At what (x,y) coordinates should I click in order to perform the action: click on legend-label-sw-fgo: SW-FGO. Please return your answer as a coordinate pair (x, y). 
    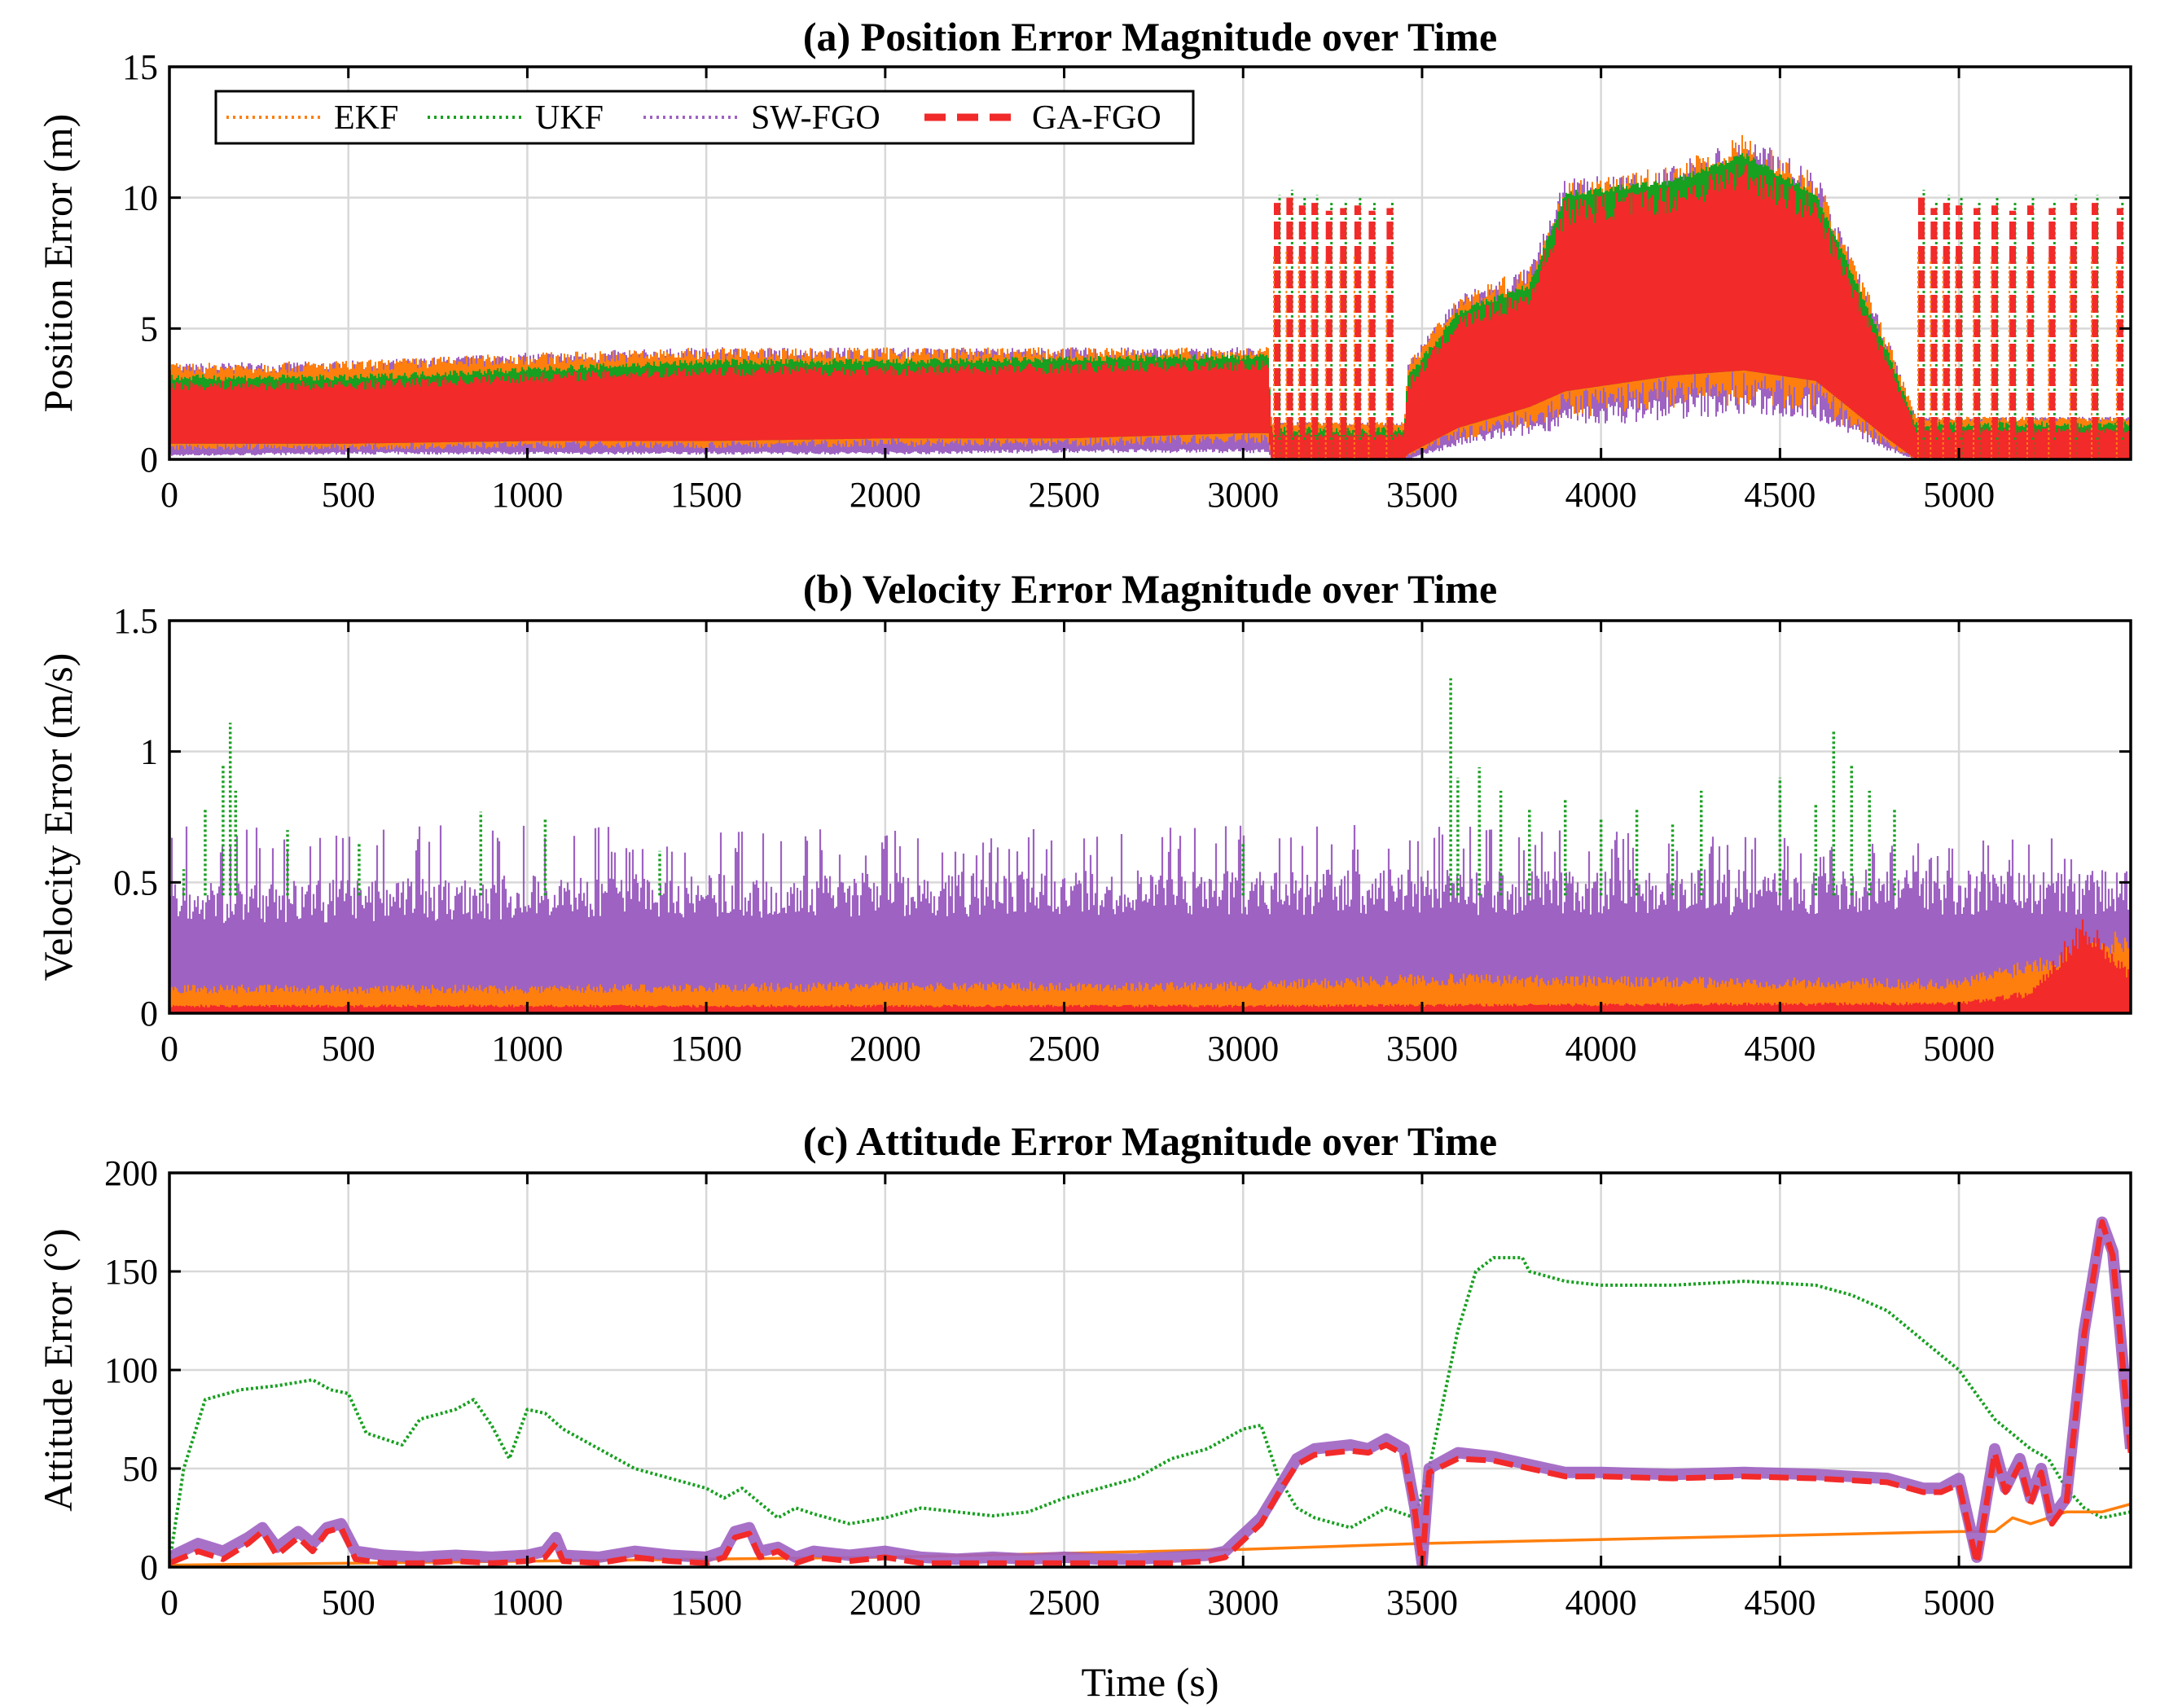
    Looking at the image, I should click on (816, 118).